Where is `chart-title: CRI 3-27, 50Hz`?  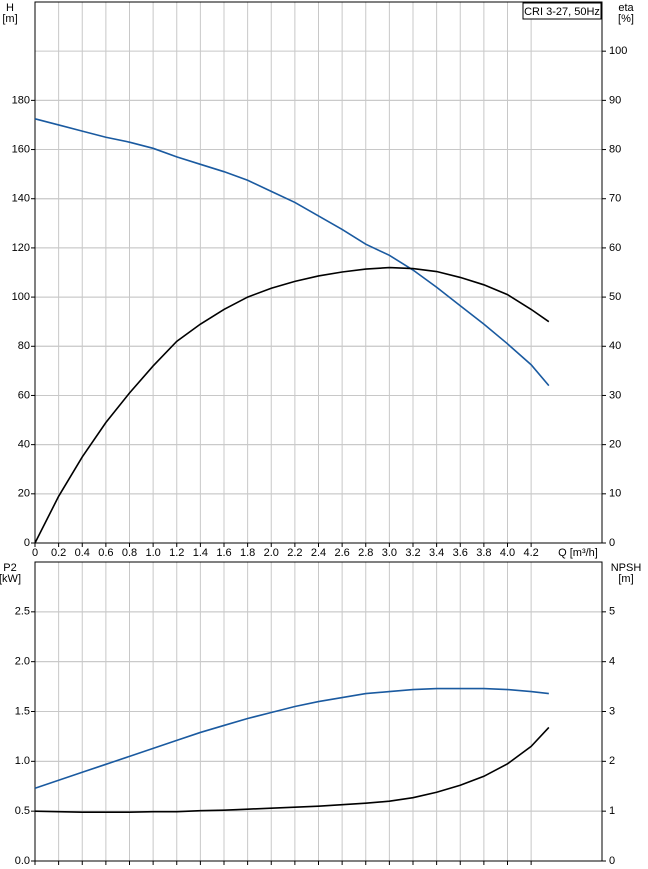
chart-title: CRI 3-27, 50Hz is located at coordinates (562, 12).